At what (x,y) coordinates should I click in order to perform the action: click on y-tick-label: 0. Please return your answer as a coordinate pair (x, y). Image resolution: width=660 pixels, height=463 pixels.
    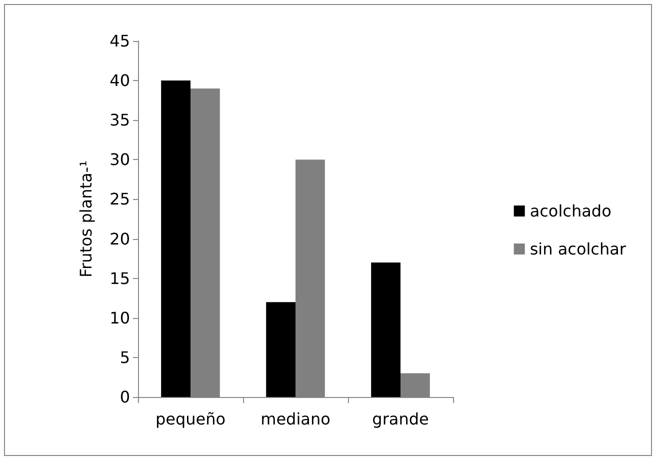
    Looking at the image, I should click on (125, 397).